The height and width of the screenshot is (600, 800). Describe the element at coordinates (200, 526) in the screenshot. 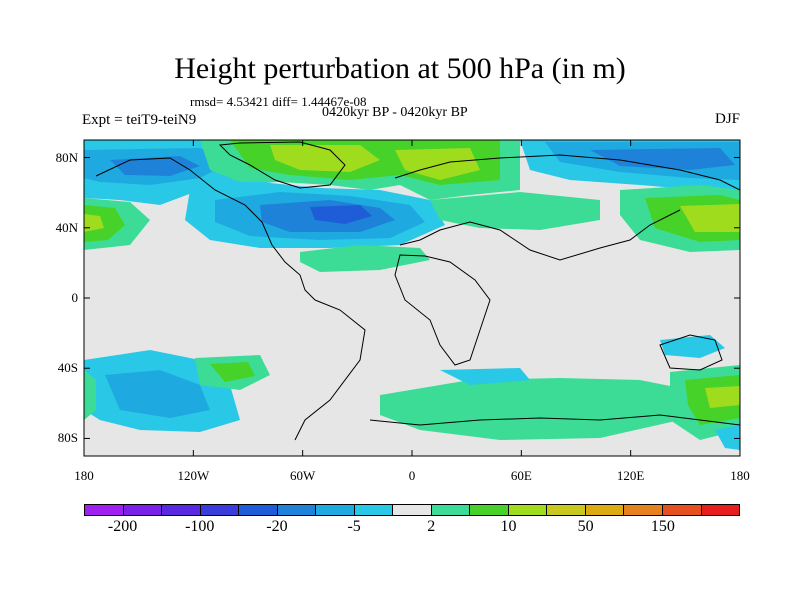

I see `colorbar-label: -100` at that location.